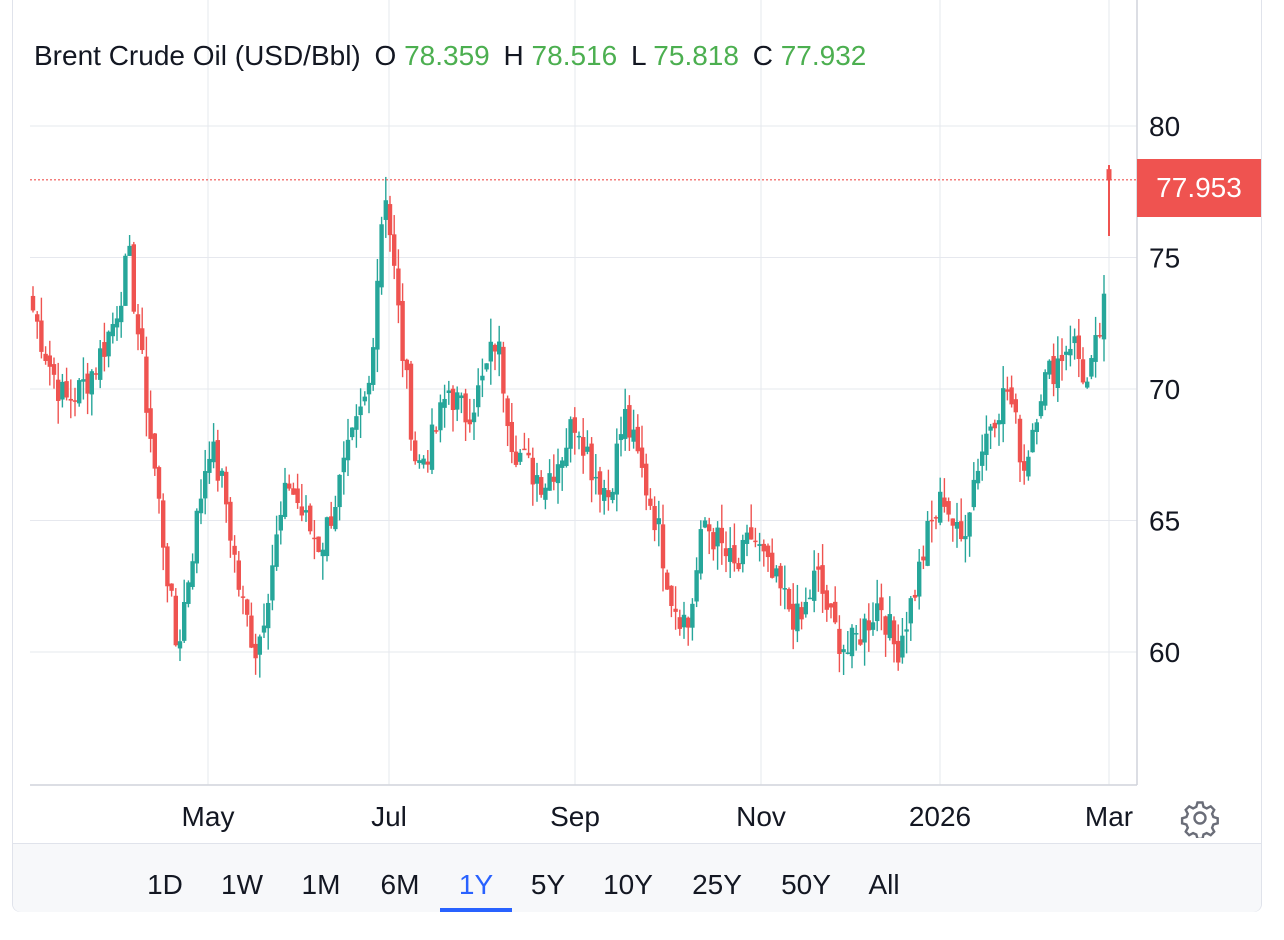 This screenshot has width=1284, height=940. I want to click on timeframe-25y: 25Y, so click(717, 884).